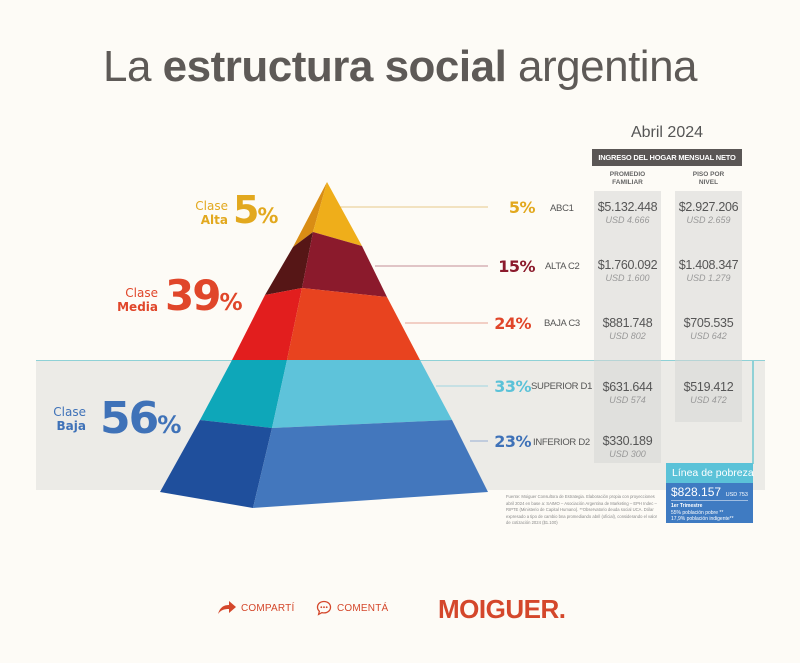 Image resolution: width=800 pixels, height=663 pixels. Describe the element at coordinates (708, 265) in the screenshot. I see `ars-value: $1.408.347` at that location.